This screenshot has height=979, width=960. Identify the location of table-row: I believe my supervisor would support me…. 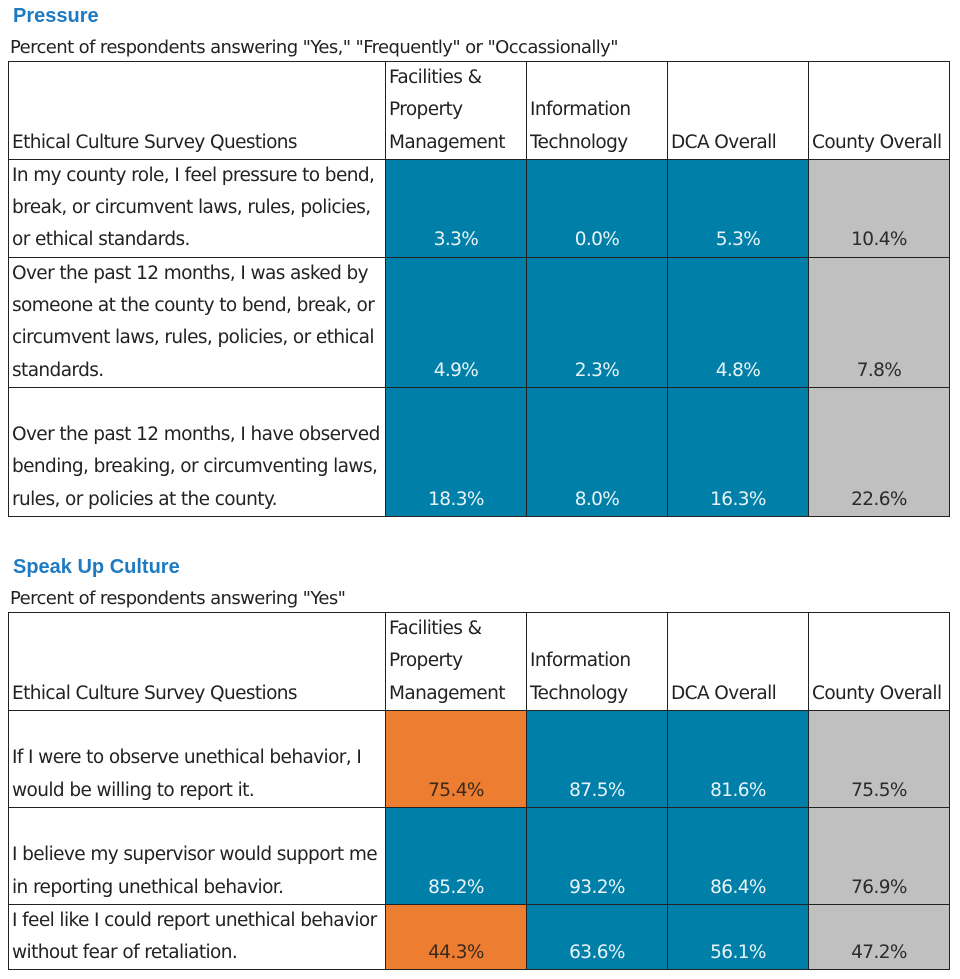
(479, 855).